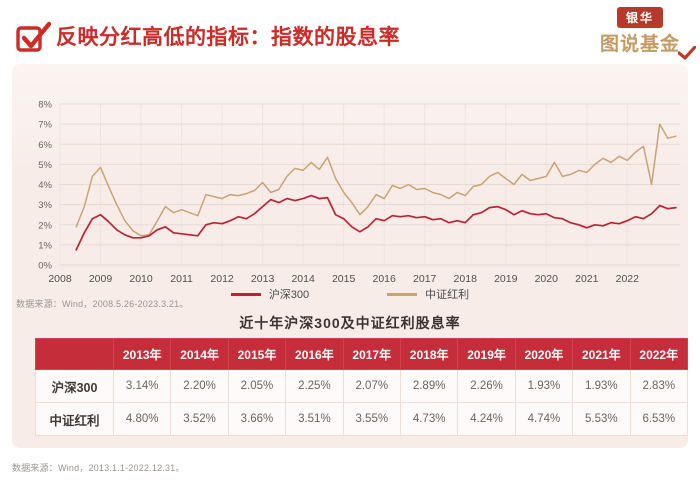 Image resolution: width=700 pixels, height=486 pixels. I want to click on table-header-cell: 2016年, so click(314, 354).